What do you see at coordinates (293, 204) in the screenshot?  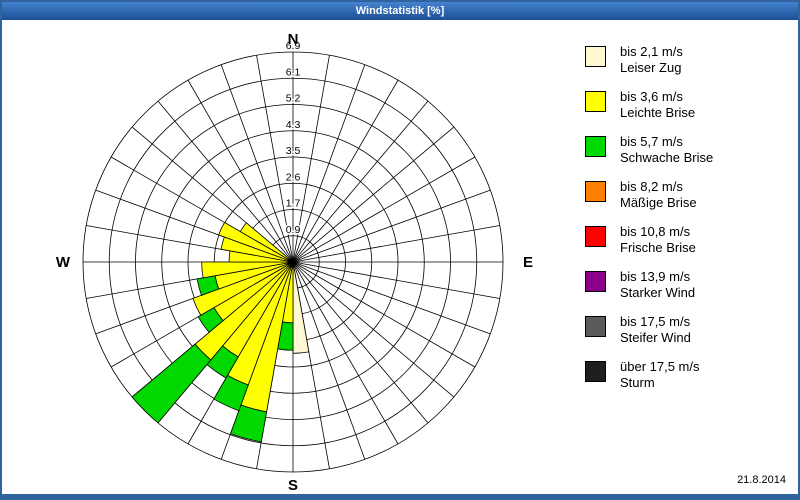 I see `ring-axis-label: 1.7` at bounding box center [293, 204].